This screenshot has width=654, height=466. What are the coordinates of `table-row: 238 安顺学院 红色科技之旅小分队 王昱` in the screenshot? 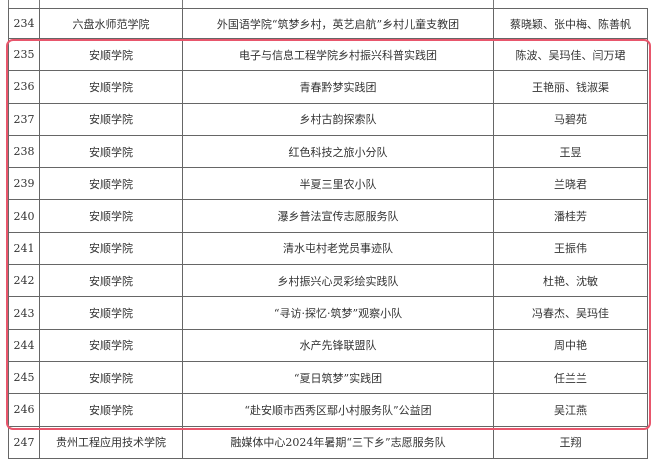 It's located at (328, 151).